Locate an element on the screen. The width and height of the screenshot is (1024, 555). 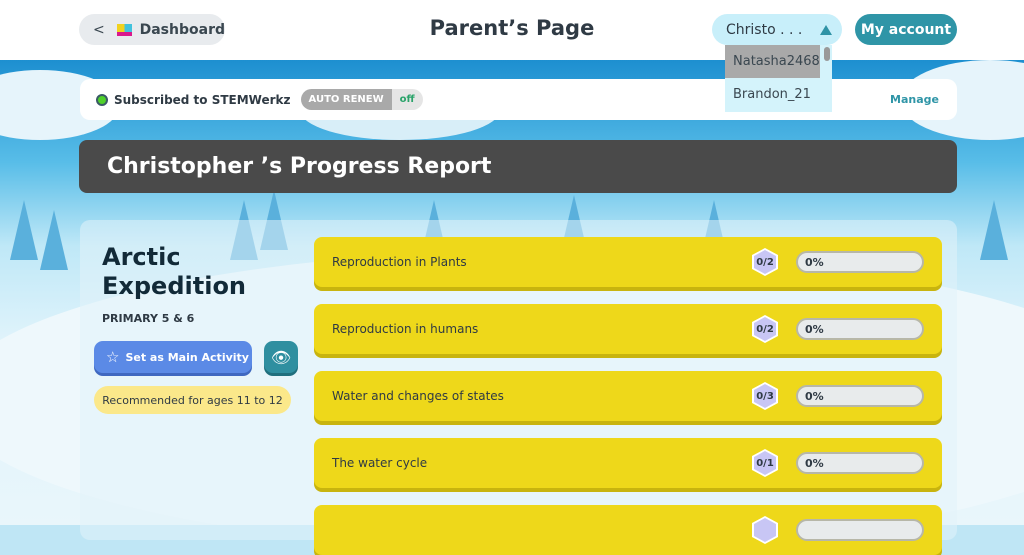
auto-renew-toggle: AUTO RENEW off is located at coordinates (361, 99).